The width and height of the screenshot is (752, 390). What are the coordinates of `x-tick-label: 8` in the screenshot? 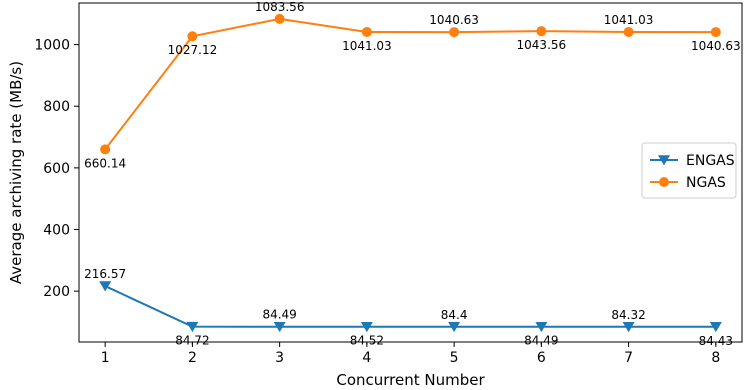 It's located at (715, 358).